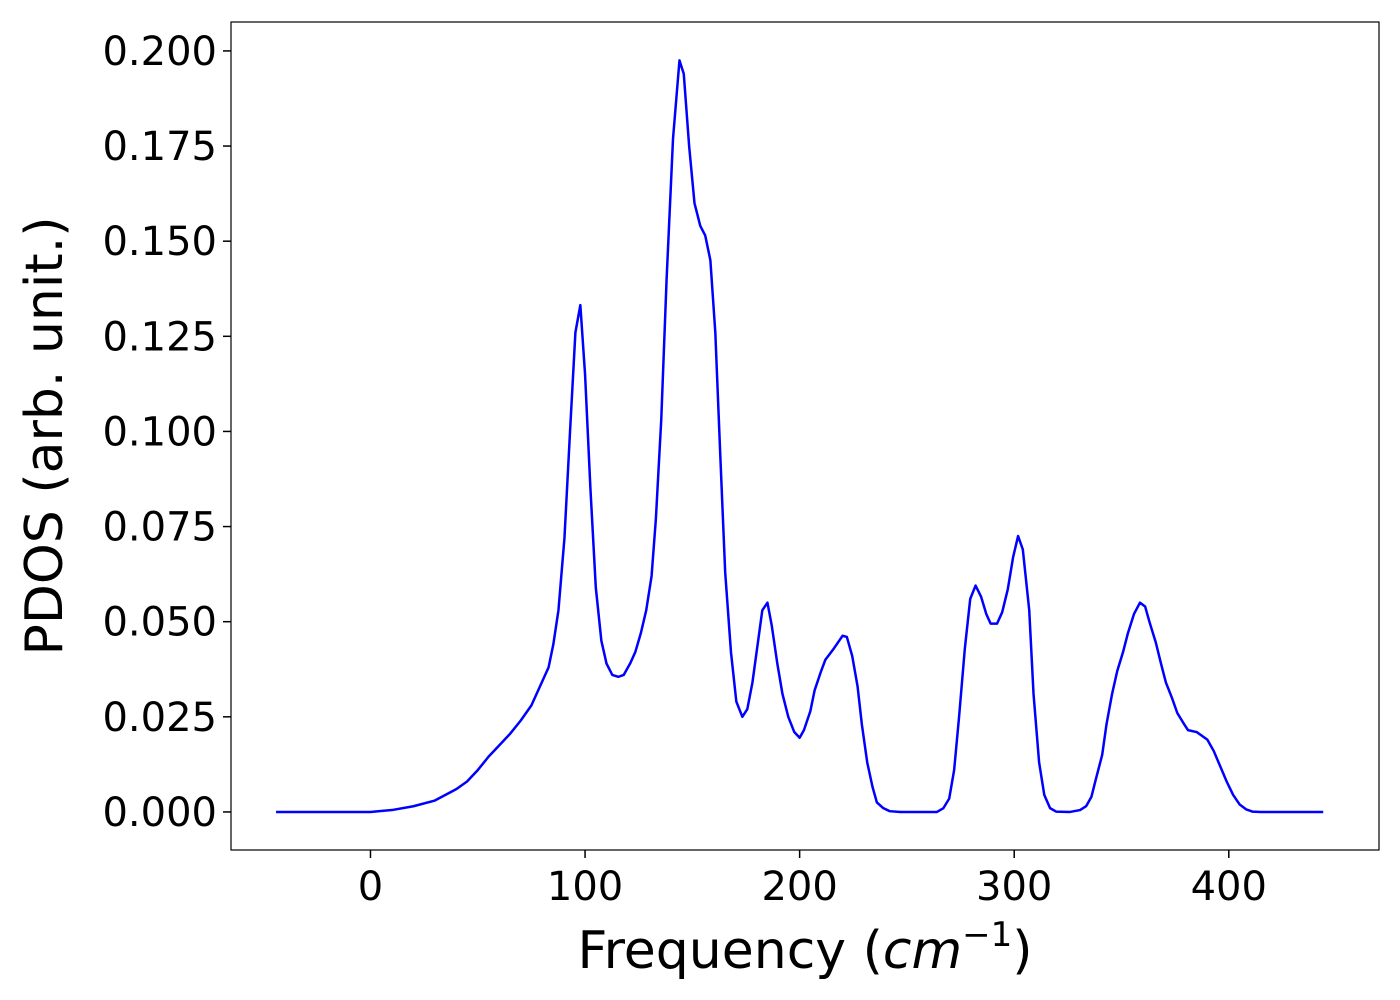 Image resolution: width=1400 pixels, height=1000 pixels. Describe the element at coordinates (804, 948) in the screenshot. I see `x-axis-label: Frequency (cm−1)` at that location.